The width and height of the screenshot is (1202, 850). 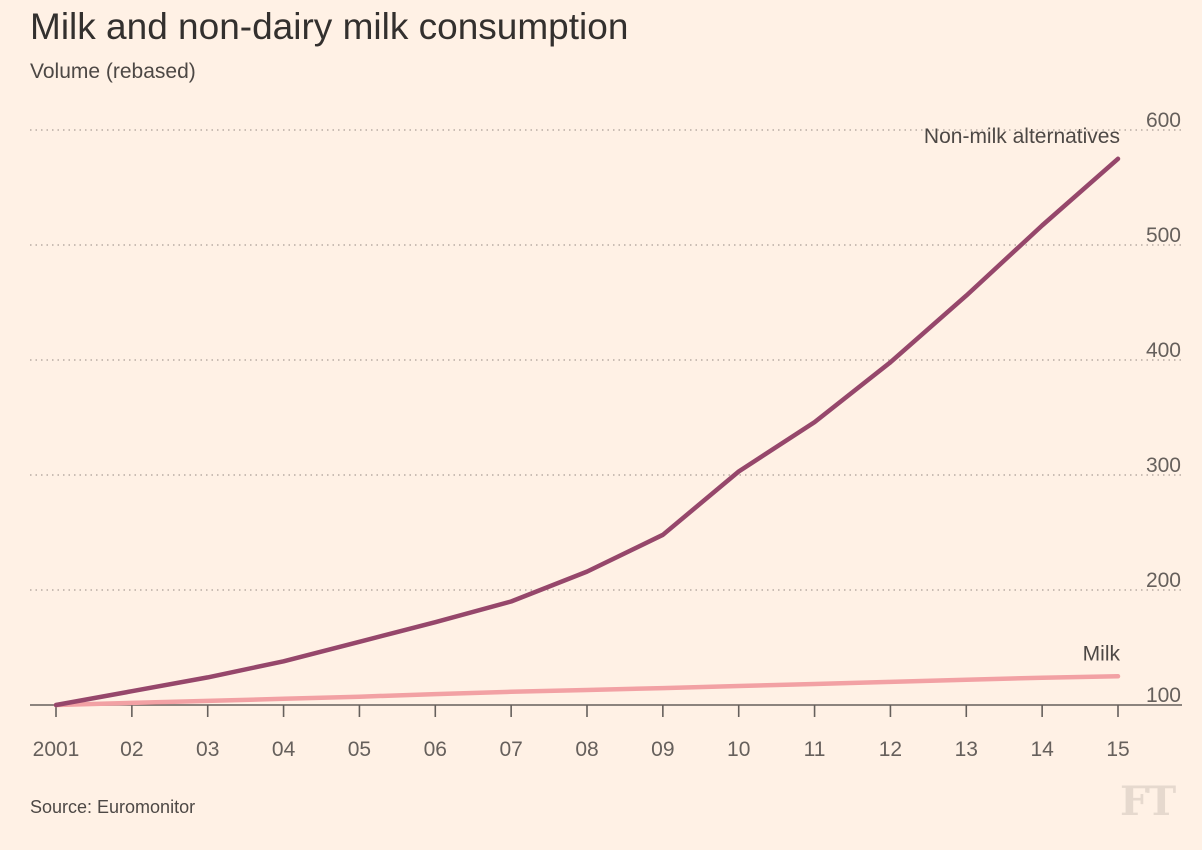 What do you see at coordinates (1042, 749) in the screenshot?
I see `x-tick-label-2014: 14` at bounding box center [1042, 749].